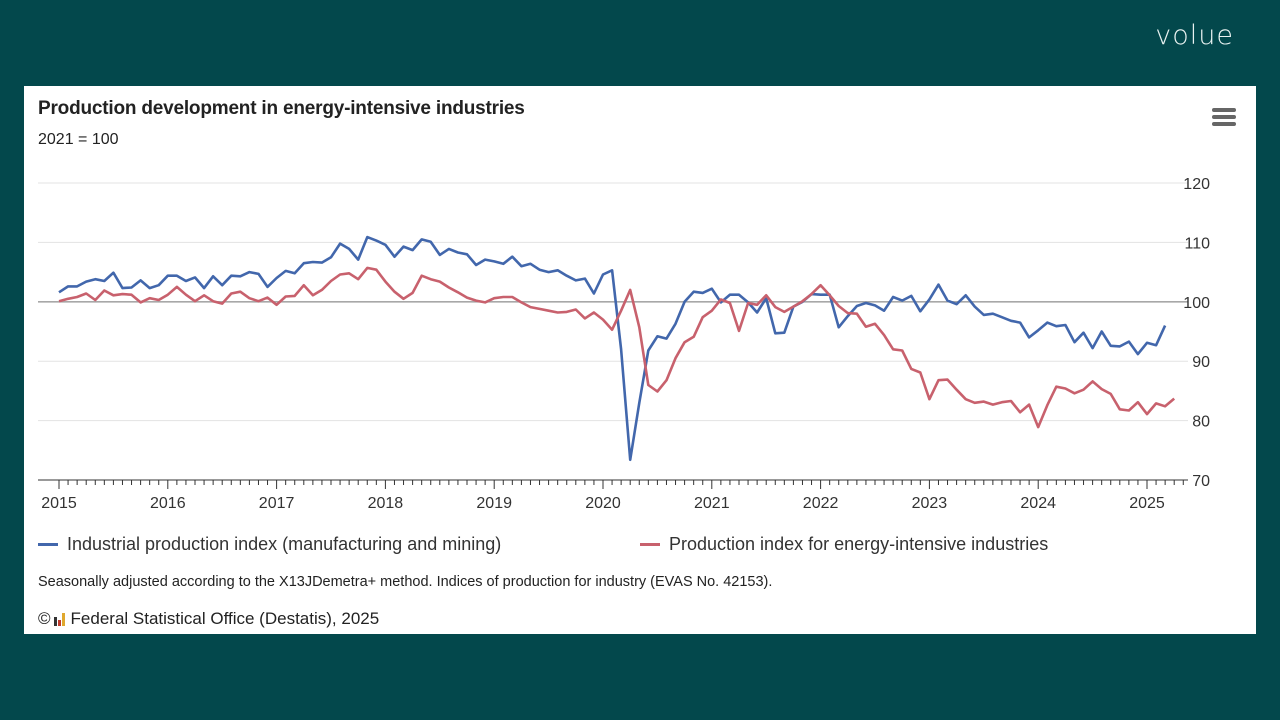  Describe the element at coordinates (78, 139) in the screenshot. I see `chart-subtitle: 2021 = 100` at that location.